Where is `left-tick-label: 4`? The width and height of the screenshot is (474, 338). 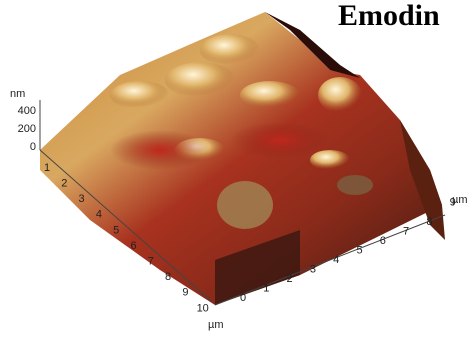 left-tick-label: 4 is located at coordinates (99, 215).